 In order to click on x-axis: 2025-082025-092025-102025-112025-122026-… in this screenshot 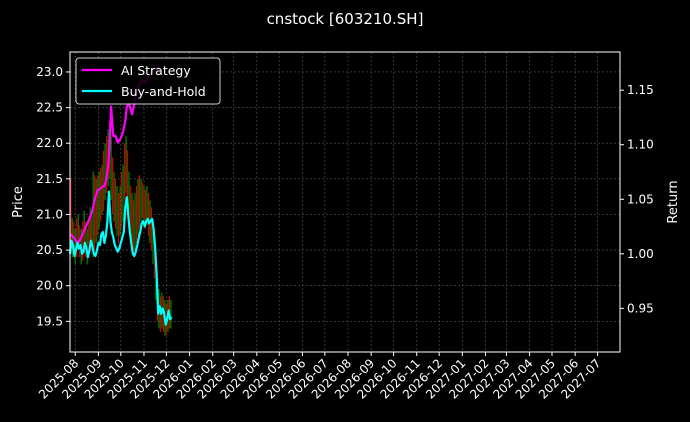, I will do `click(320, 377)`.